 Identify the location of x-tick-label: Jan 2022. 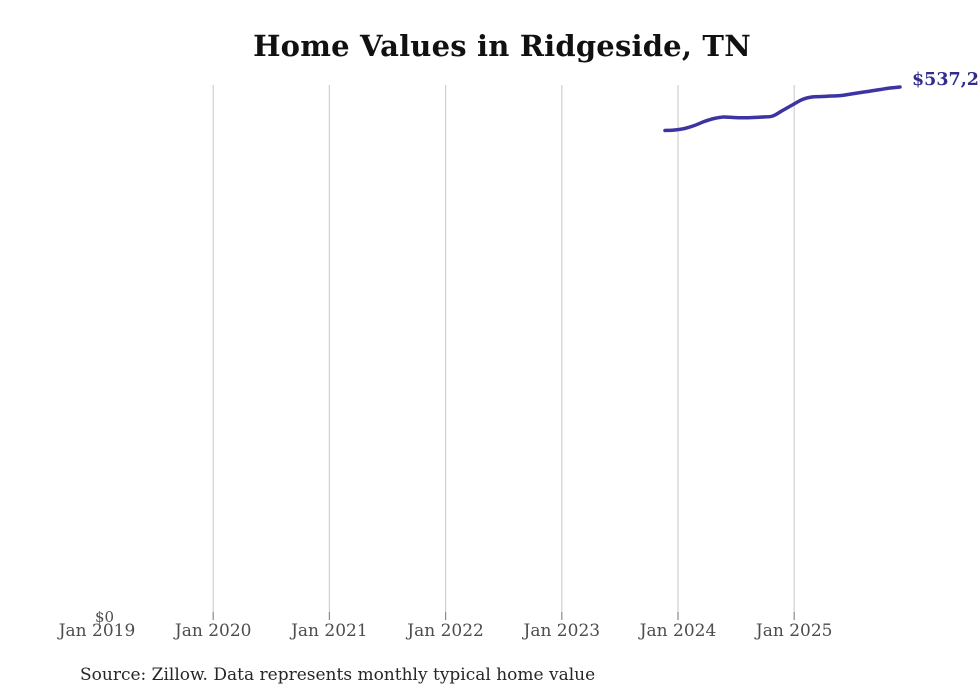
(445, 631).